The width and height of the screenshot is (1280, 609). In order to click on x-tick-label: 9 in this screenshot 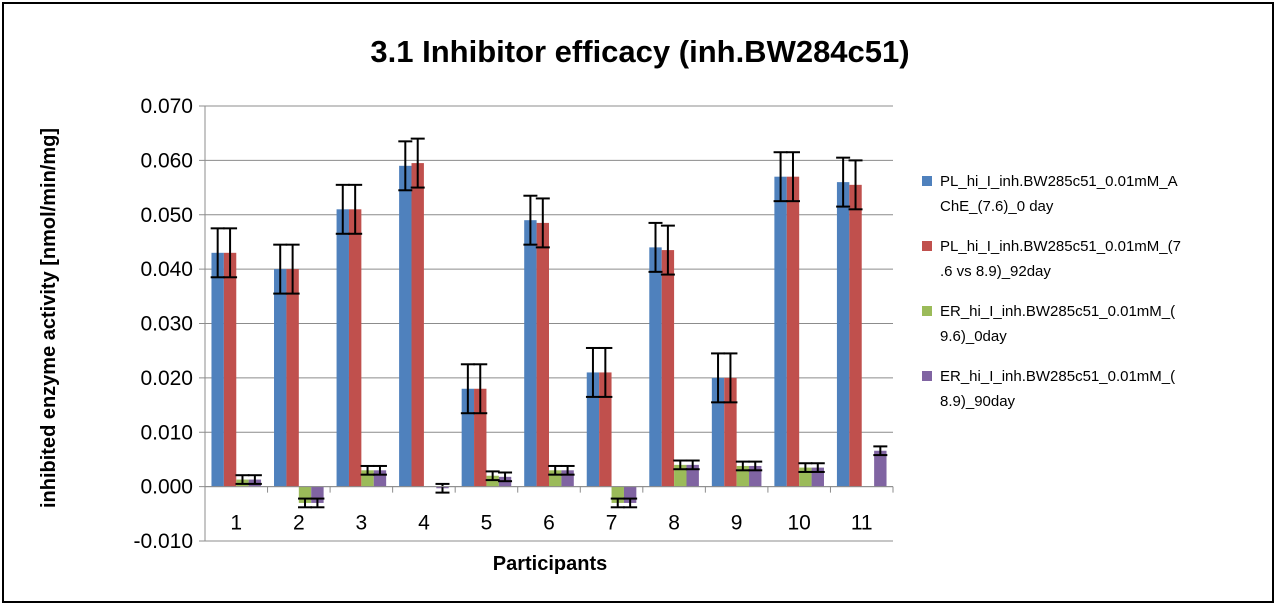, I will do `click(737, 523)`.